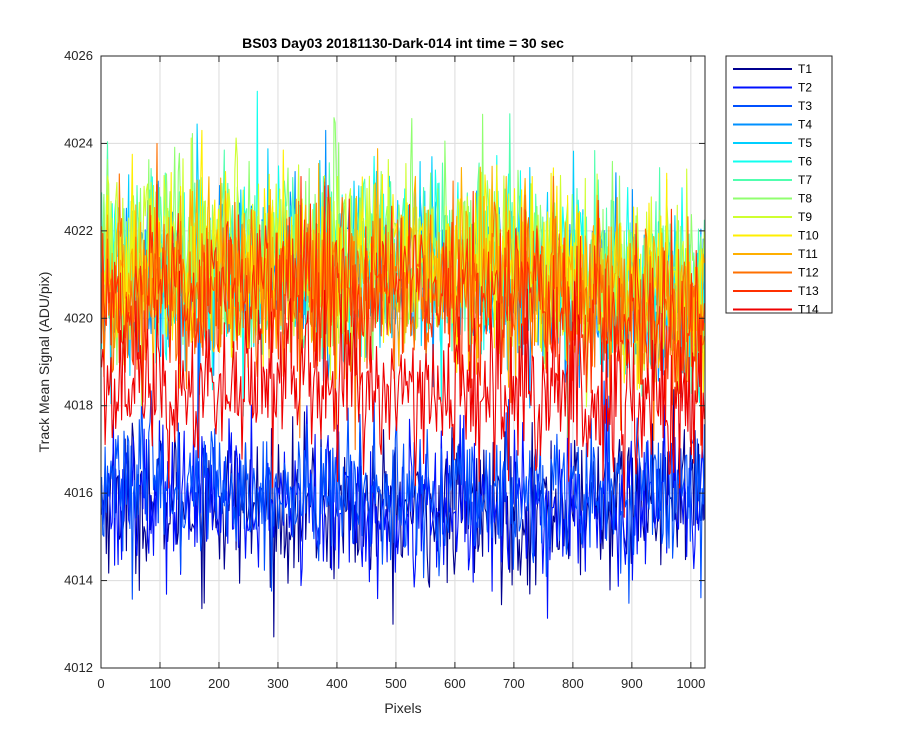  Describe the element at coordinates (402, 708) in the screenshot. I see `x-axis-label: Pixels` at that location.